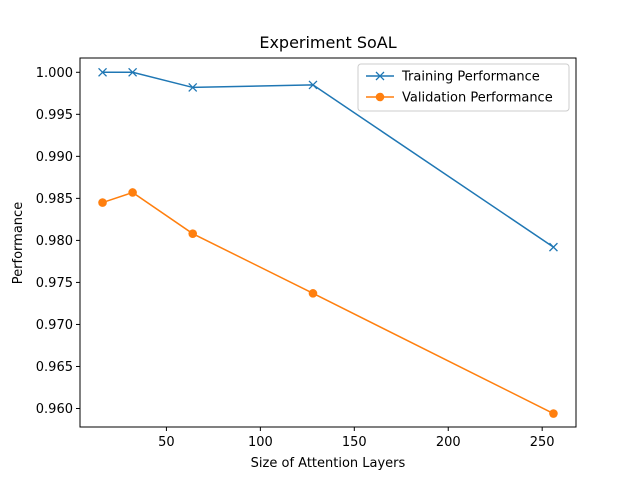  I want to click on y-tick-label: 0.995, so click(54, 115).